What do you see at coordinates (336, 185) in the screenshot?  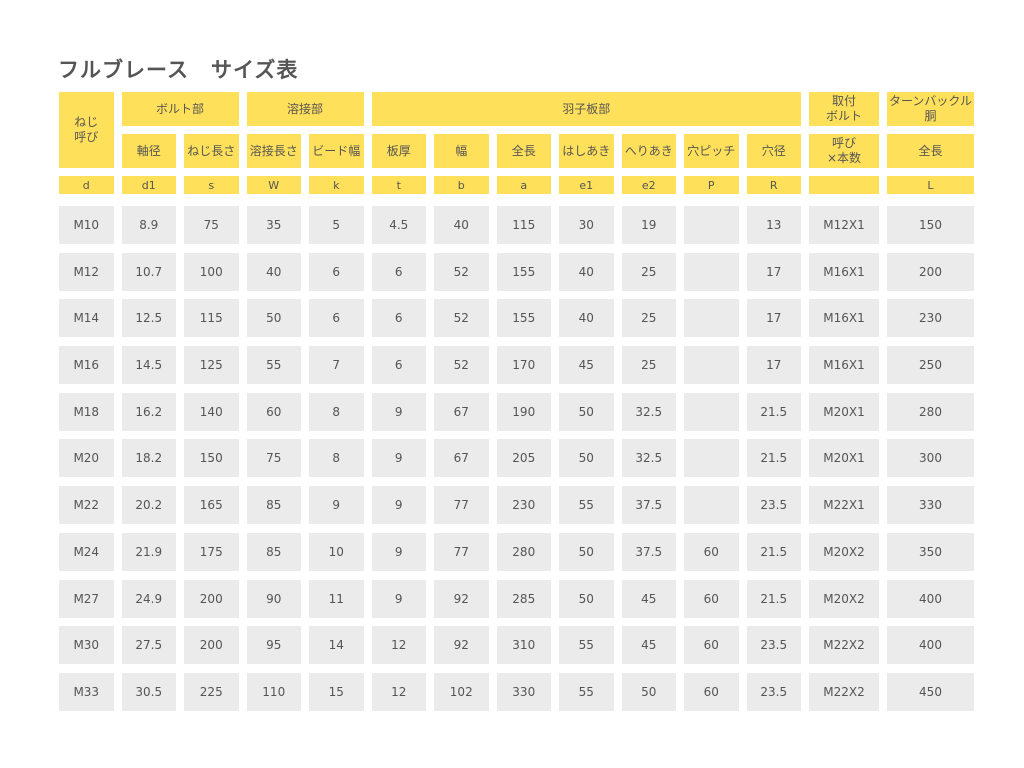 I see `symbol-header: k` at bounding box center [336, 185].